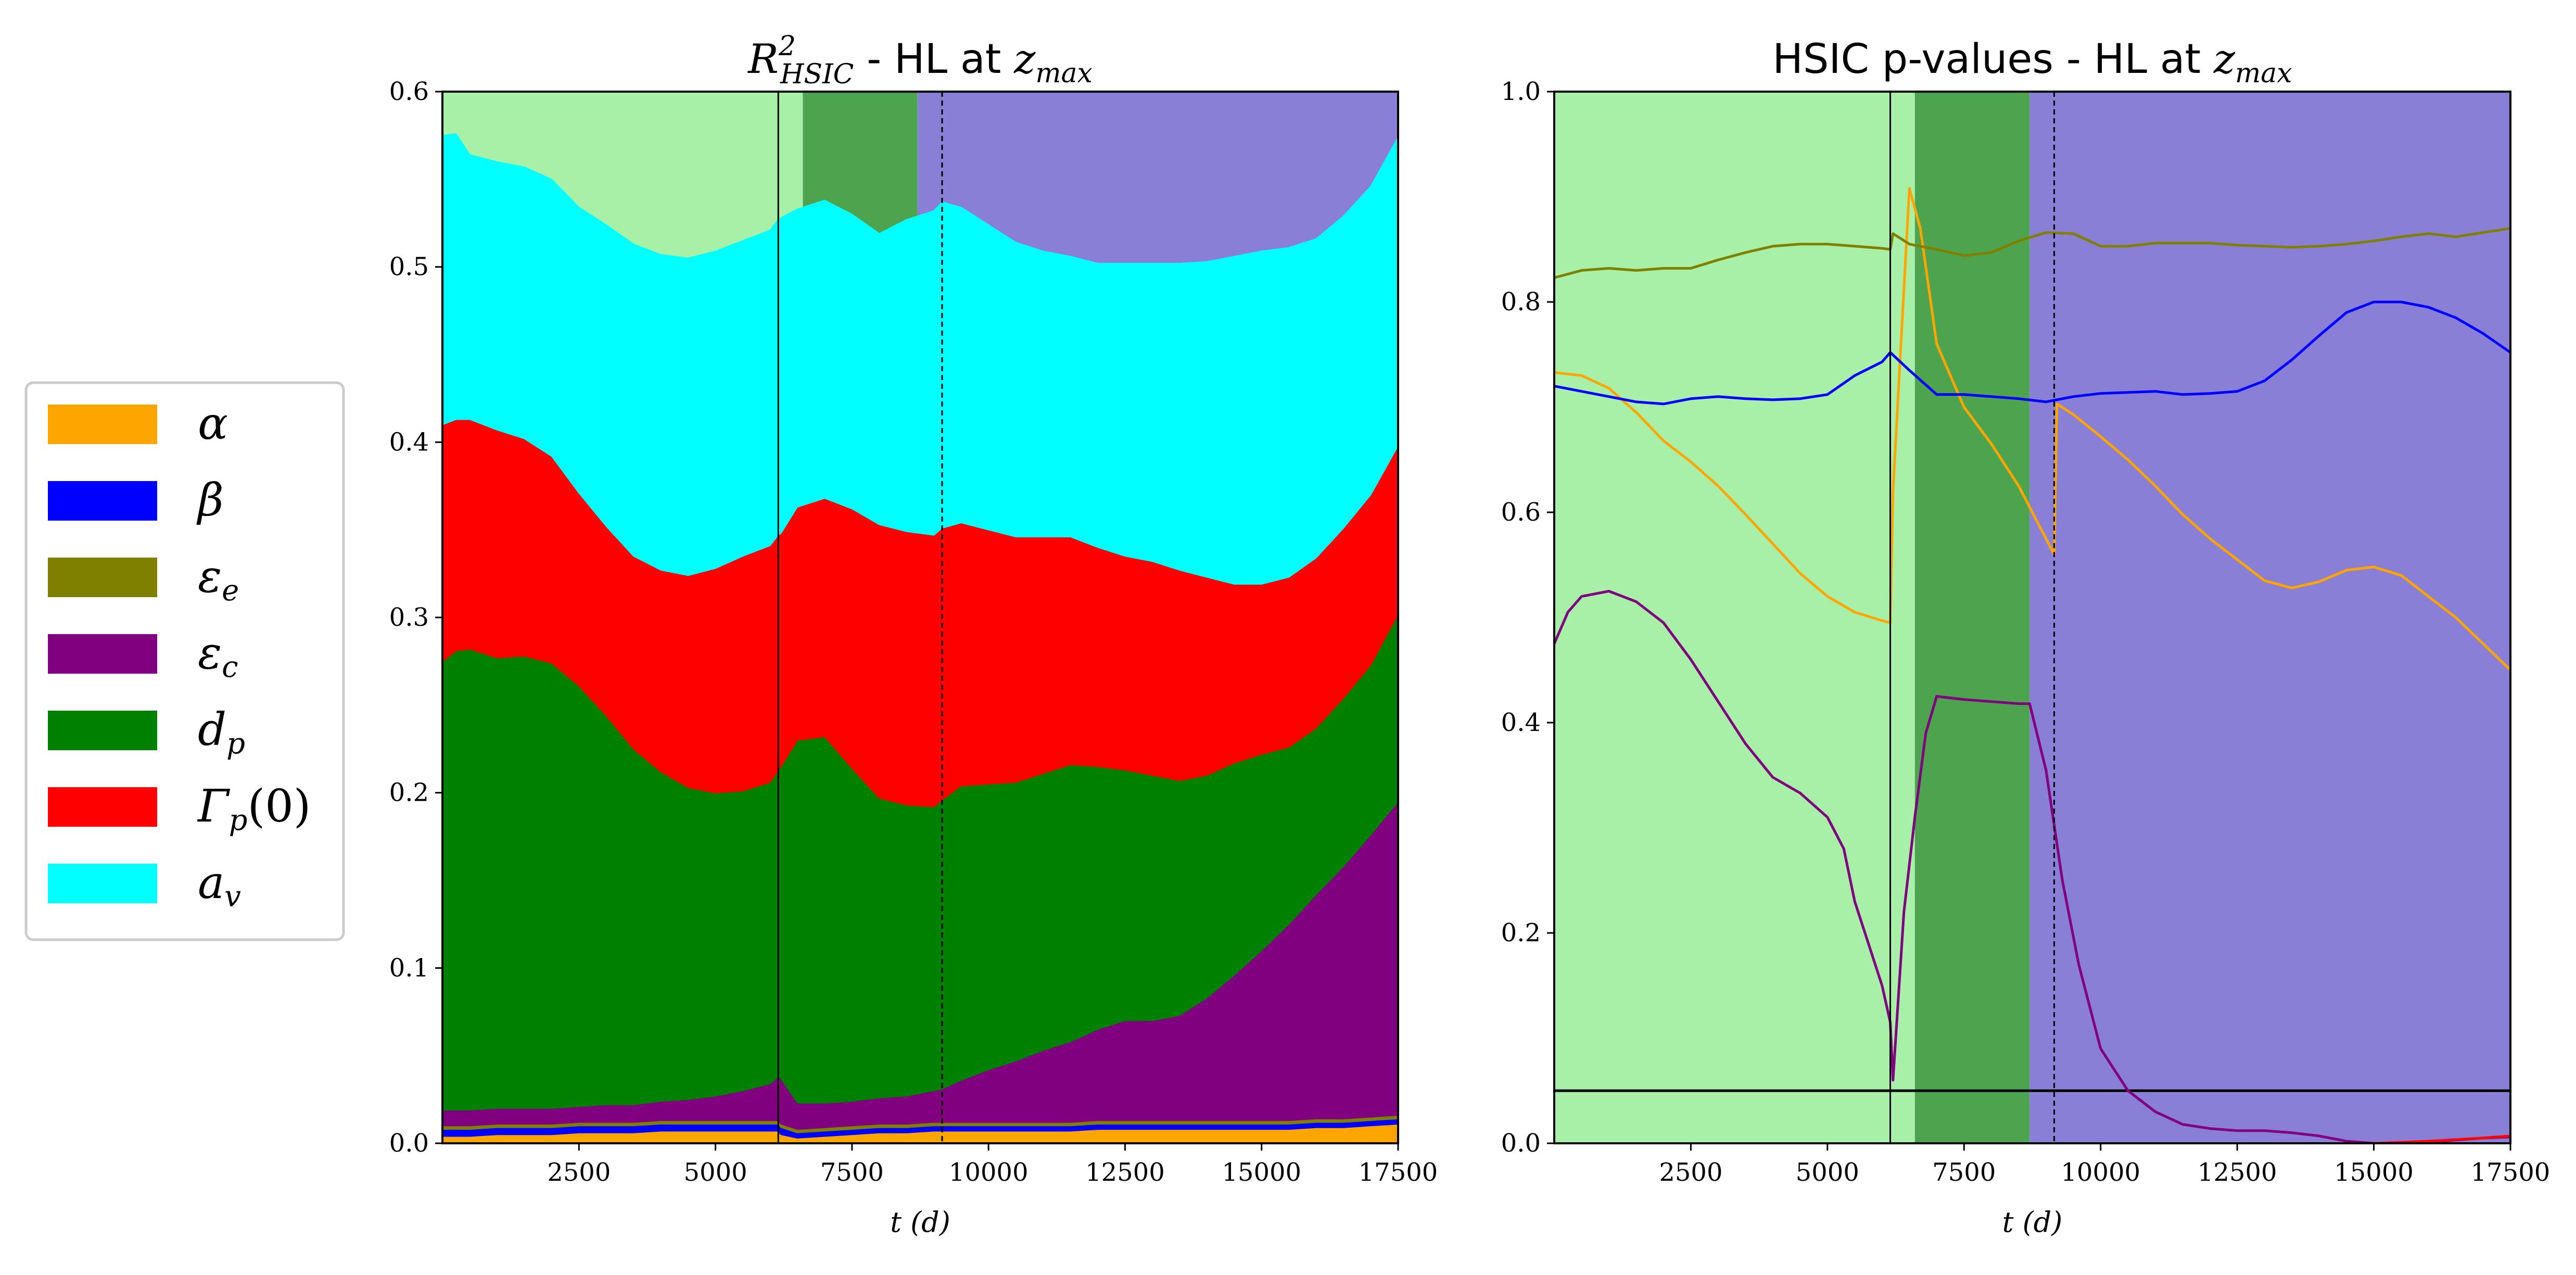 This screenshot has width=2576, height=1275. I want to click on chart-title: R2 HSIC - HL at zmax, so click(920, 60).